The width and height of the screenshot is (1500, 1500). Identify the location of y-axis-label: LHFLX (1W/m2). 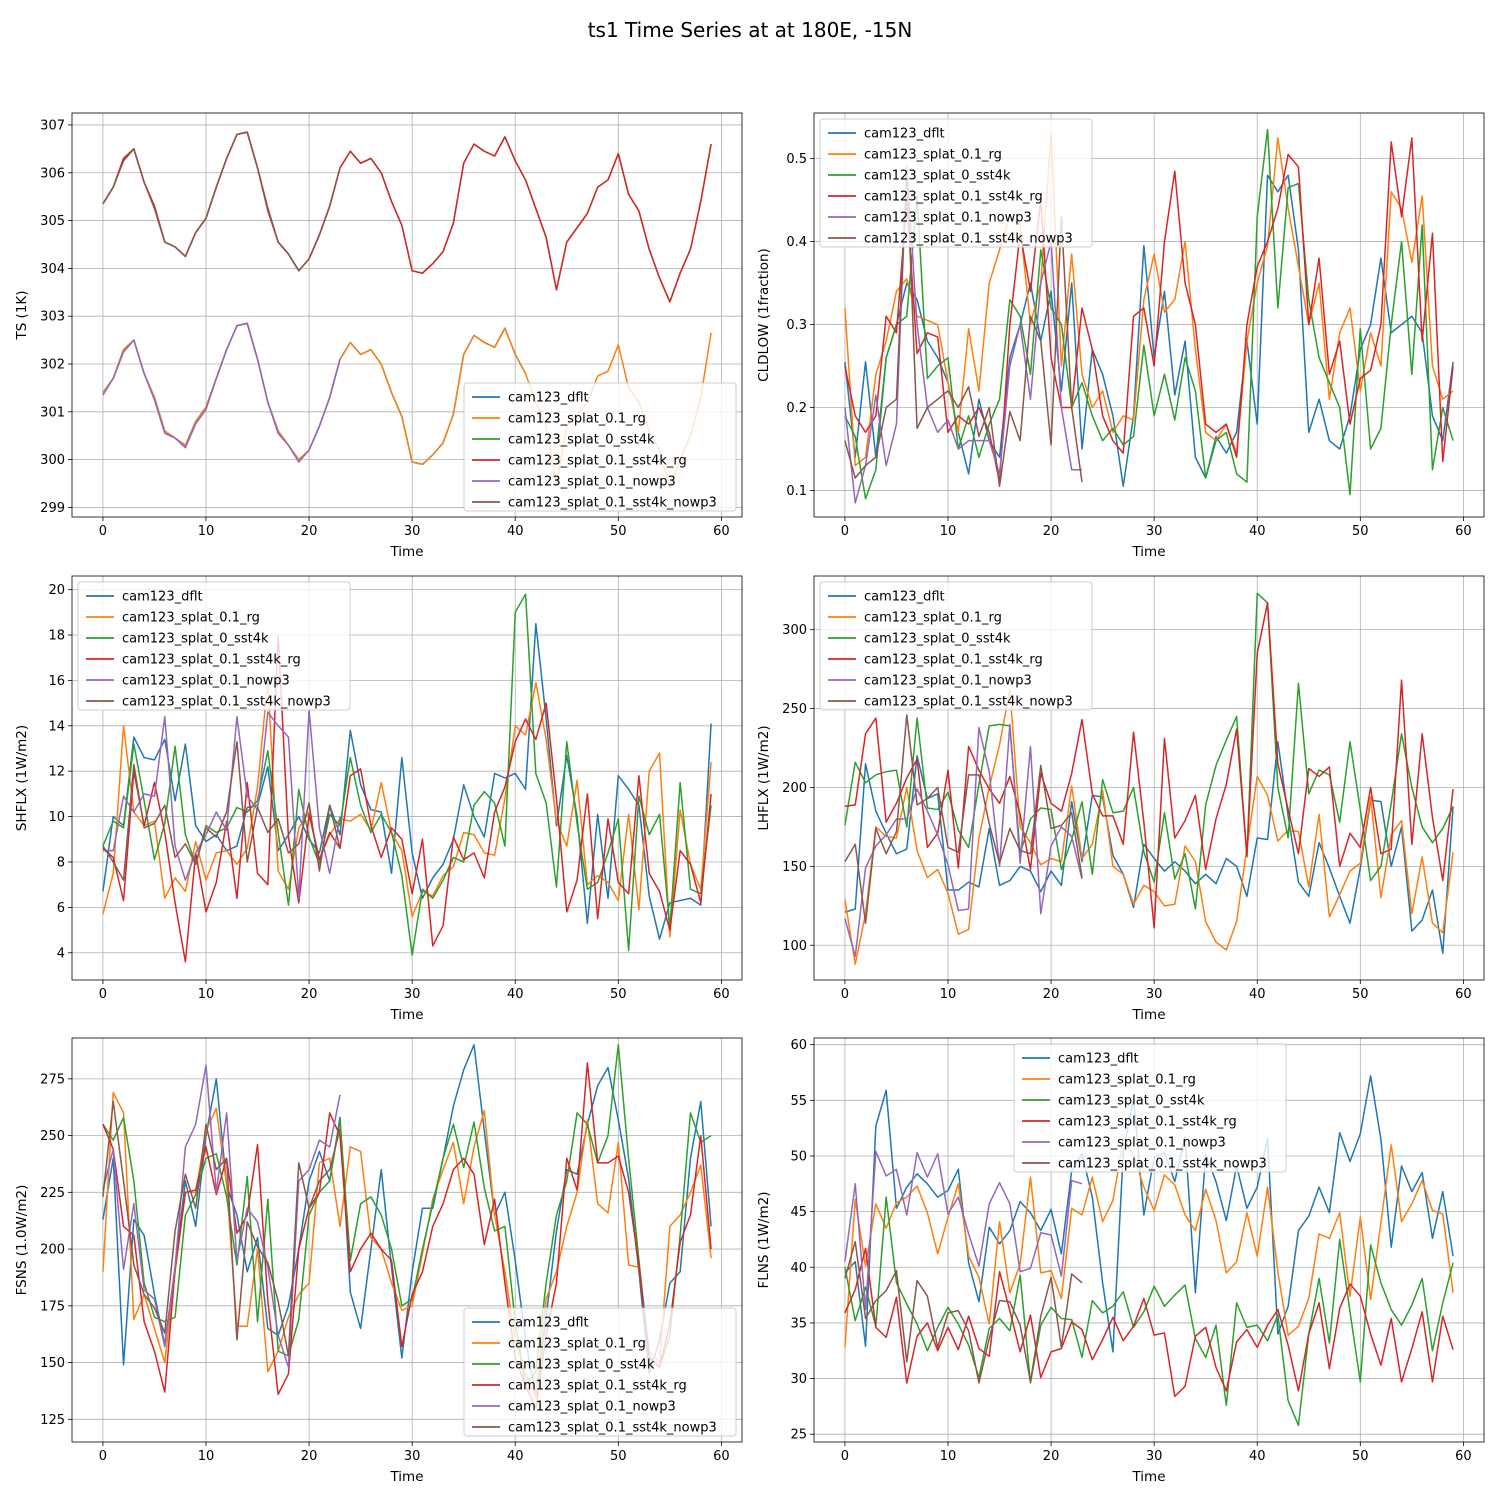
(764, 777).